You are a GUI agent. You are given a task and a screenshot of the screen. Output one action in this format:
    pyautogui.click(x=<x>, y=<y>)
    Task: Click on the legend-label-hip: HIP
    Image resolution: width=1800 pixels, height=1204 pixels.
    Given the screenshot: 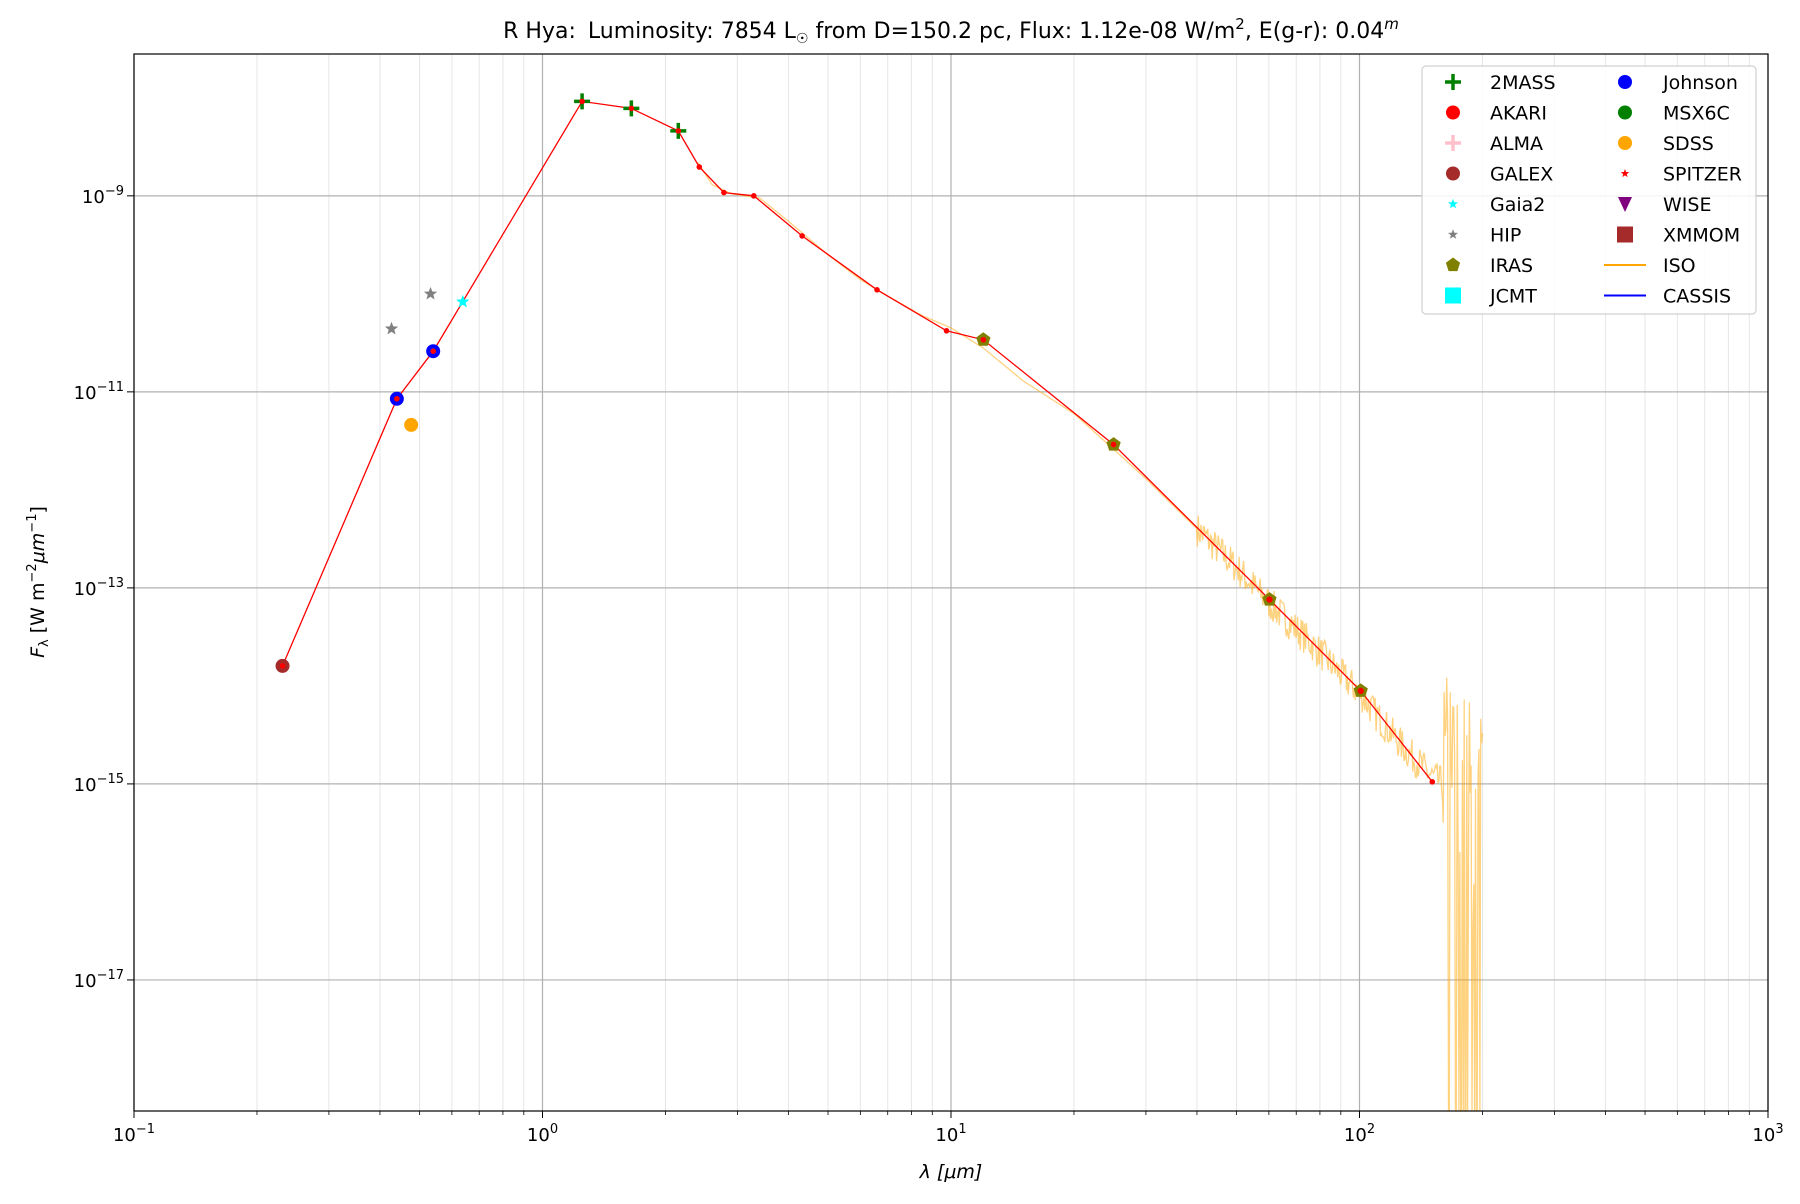 What is the action you would take?
    pyautogui.click(x=1505, y=236)
    